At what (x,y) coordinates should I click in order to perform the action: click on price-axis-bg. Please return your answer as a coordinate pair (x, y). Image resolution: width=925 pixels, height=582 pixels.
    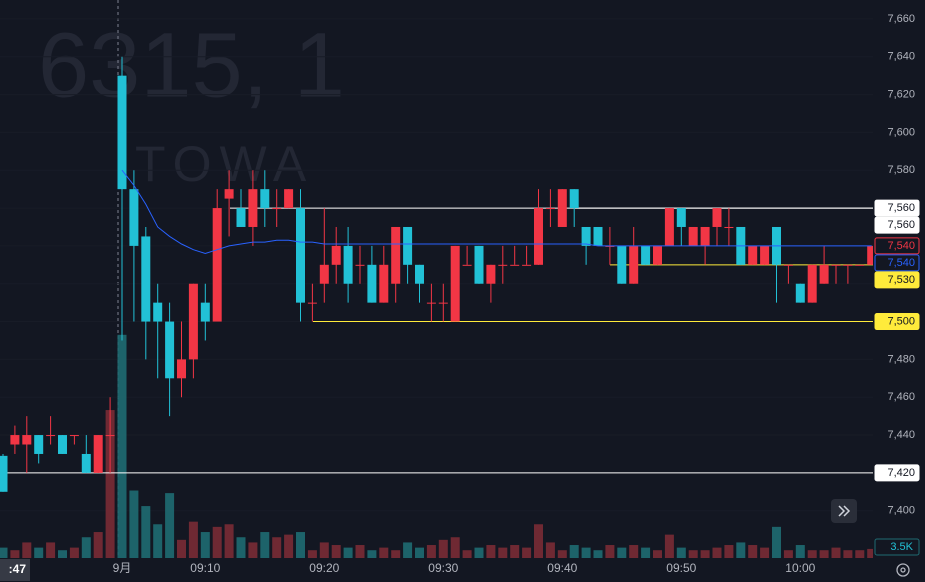
    Looking at the image, I should click on (899, 291).